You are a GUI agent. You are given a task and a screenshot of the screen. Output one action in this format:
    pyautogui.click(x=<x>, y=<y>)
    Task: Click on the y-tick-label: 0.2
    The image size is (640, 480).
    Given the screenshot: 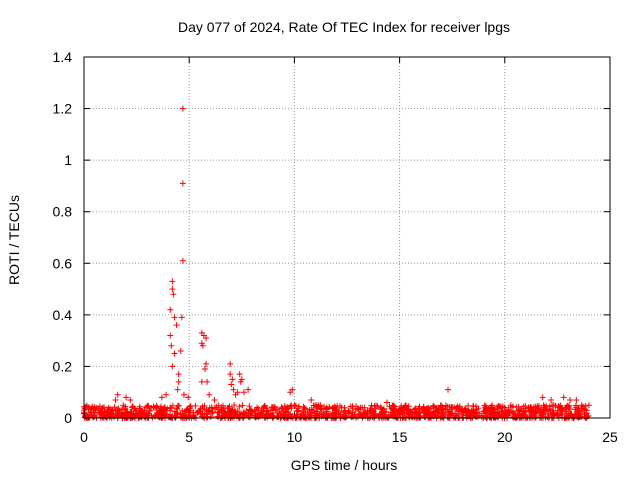 What is the action you would take?
    pyautogui.click(x=63, y=366)
    